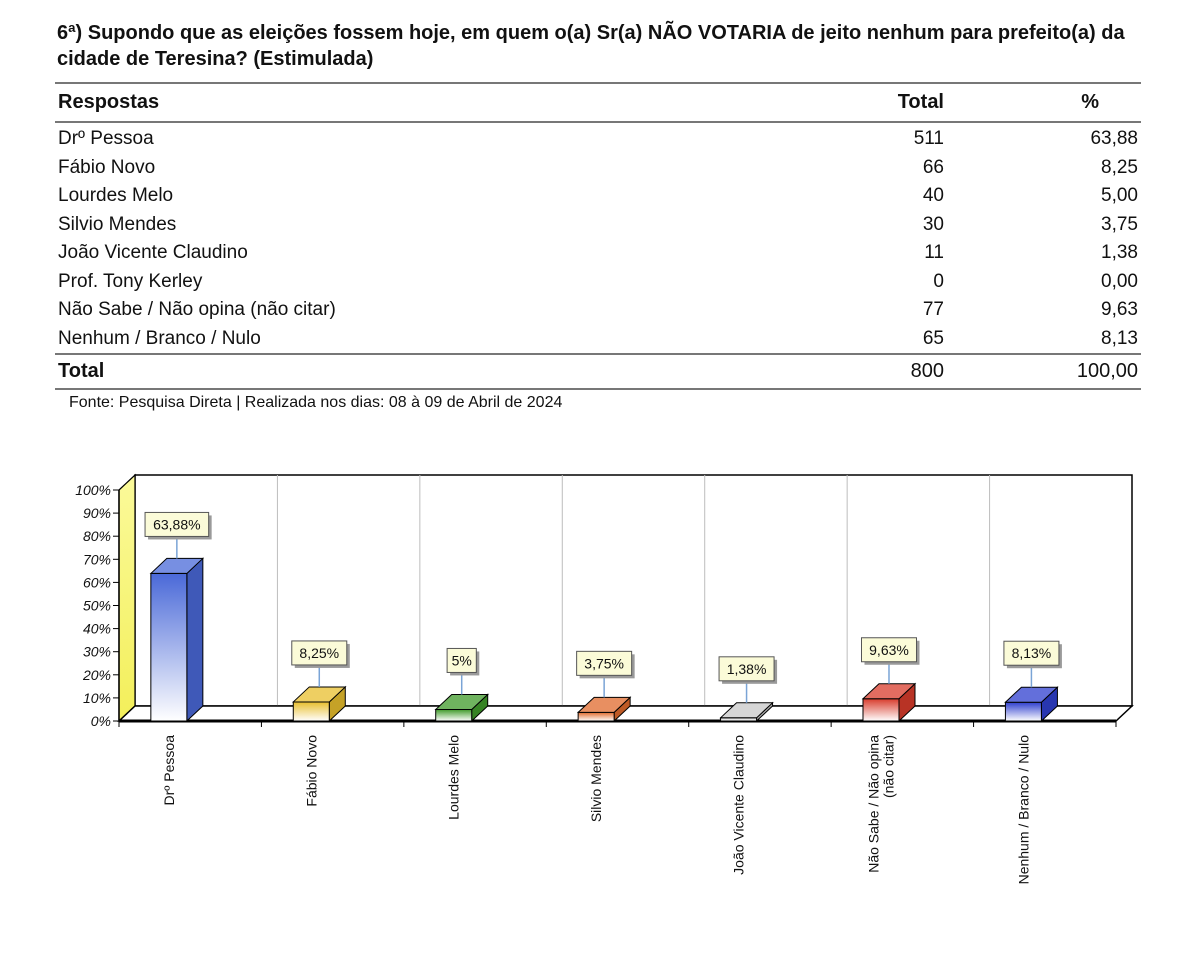  Describe the element at coordinates (116, 196) in the screenshot. I see `row-label: Lourdes Melo` at that location.